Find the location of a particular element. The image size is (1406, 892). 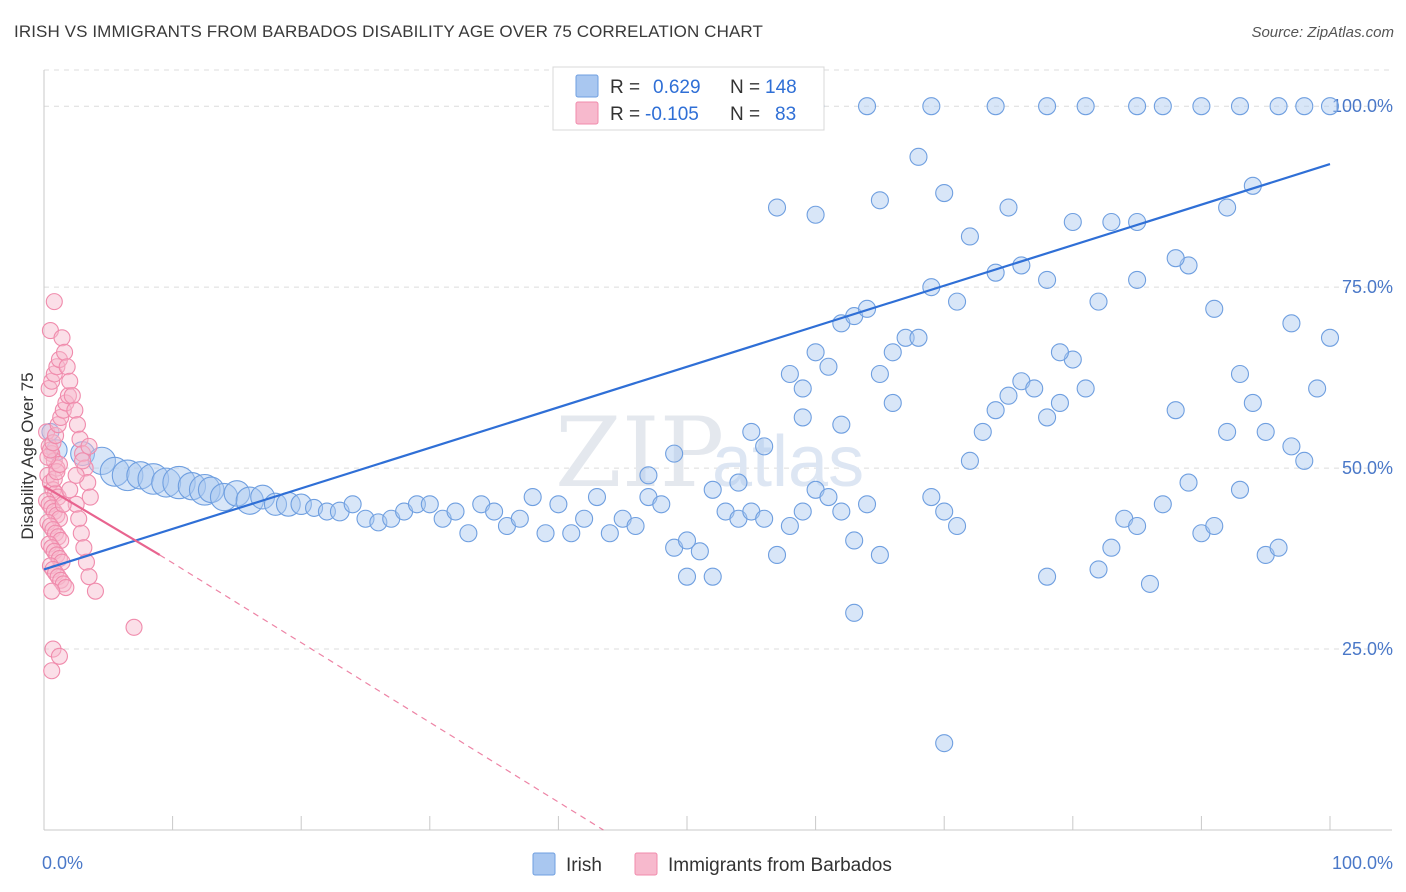

y-tick-labels: 25.0% 50.0% 75.0% 100.0% is located at coordinates (1362, 377).